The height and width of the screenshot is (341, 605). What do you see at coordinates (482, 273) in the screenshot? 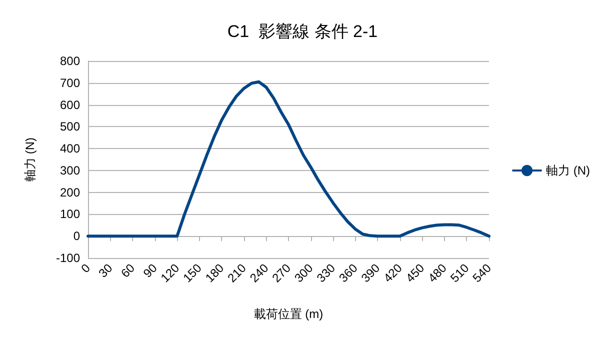
I see `x-tick-label: 540` at bounding box center [482, 273].